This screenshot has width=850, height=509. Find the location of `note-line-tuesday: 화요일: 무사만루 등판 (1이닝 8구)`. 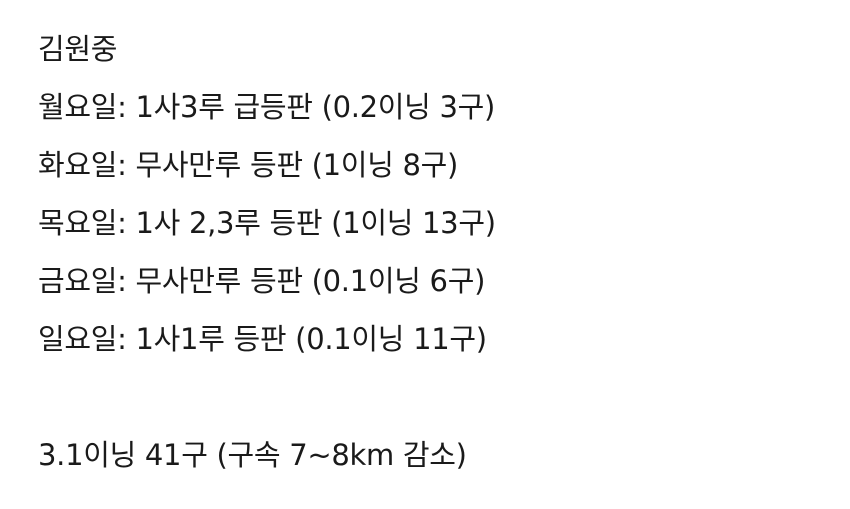

note-line-tuesday: 화요일: 무사만루 등판 (1이닝 8구) is located at coordinates (248, 165).